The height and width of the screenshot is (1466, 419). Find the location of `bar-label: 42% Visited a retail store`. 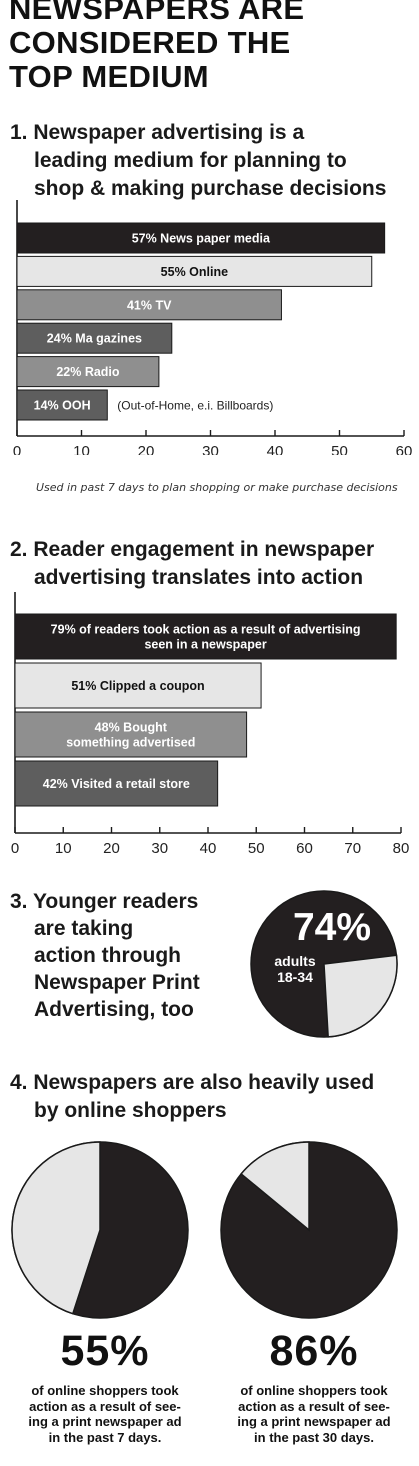

bar-label: 42% Visited a retail store is located at coordinates (116, 784).